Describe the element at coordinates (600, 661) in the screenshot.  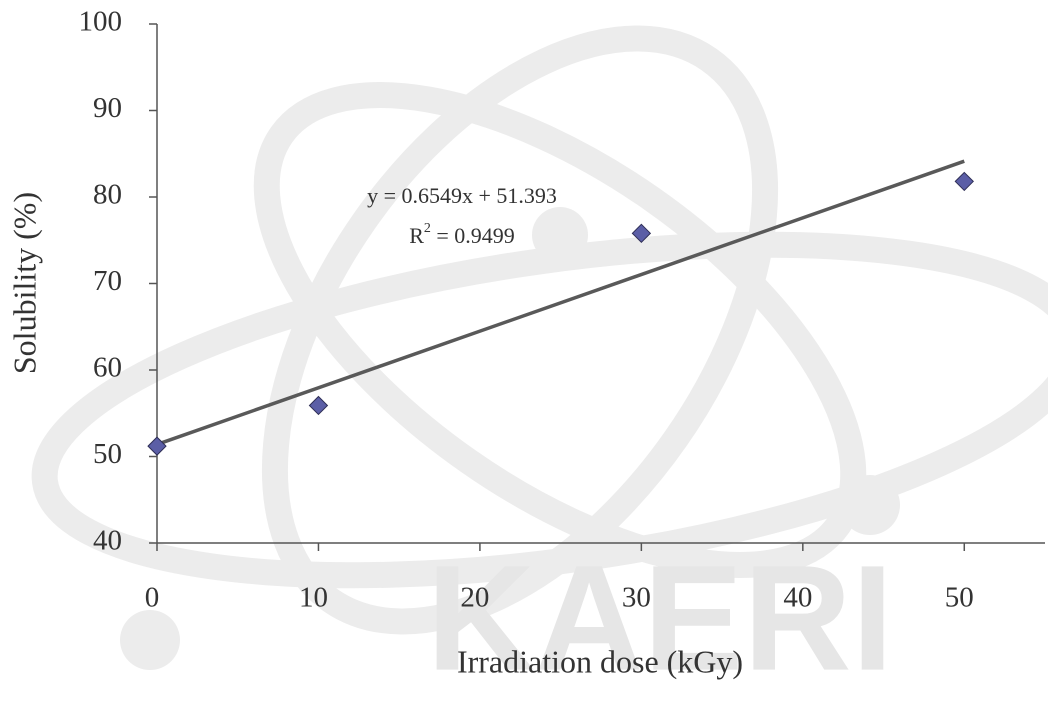
I see `x-axis-title: Irradiation dose (kGy)` at that location.